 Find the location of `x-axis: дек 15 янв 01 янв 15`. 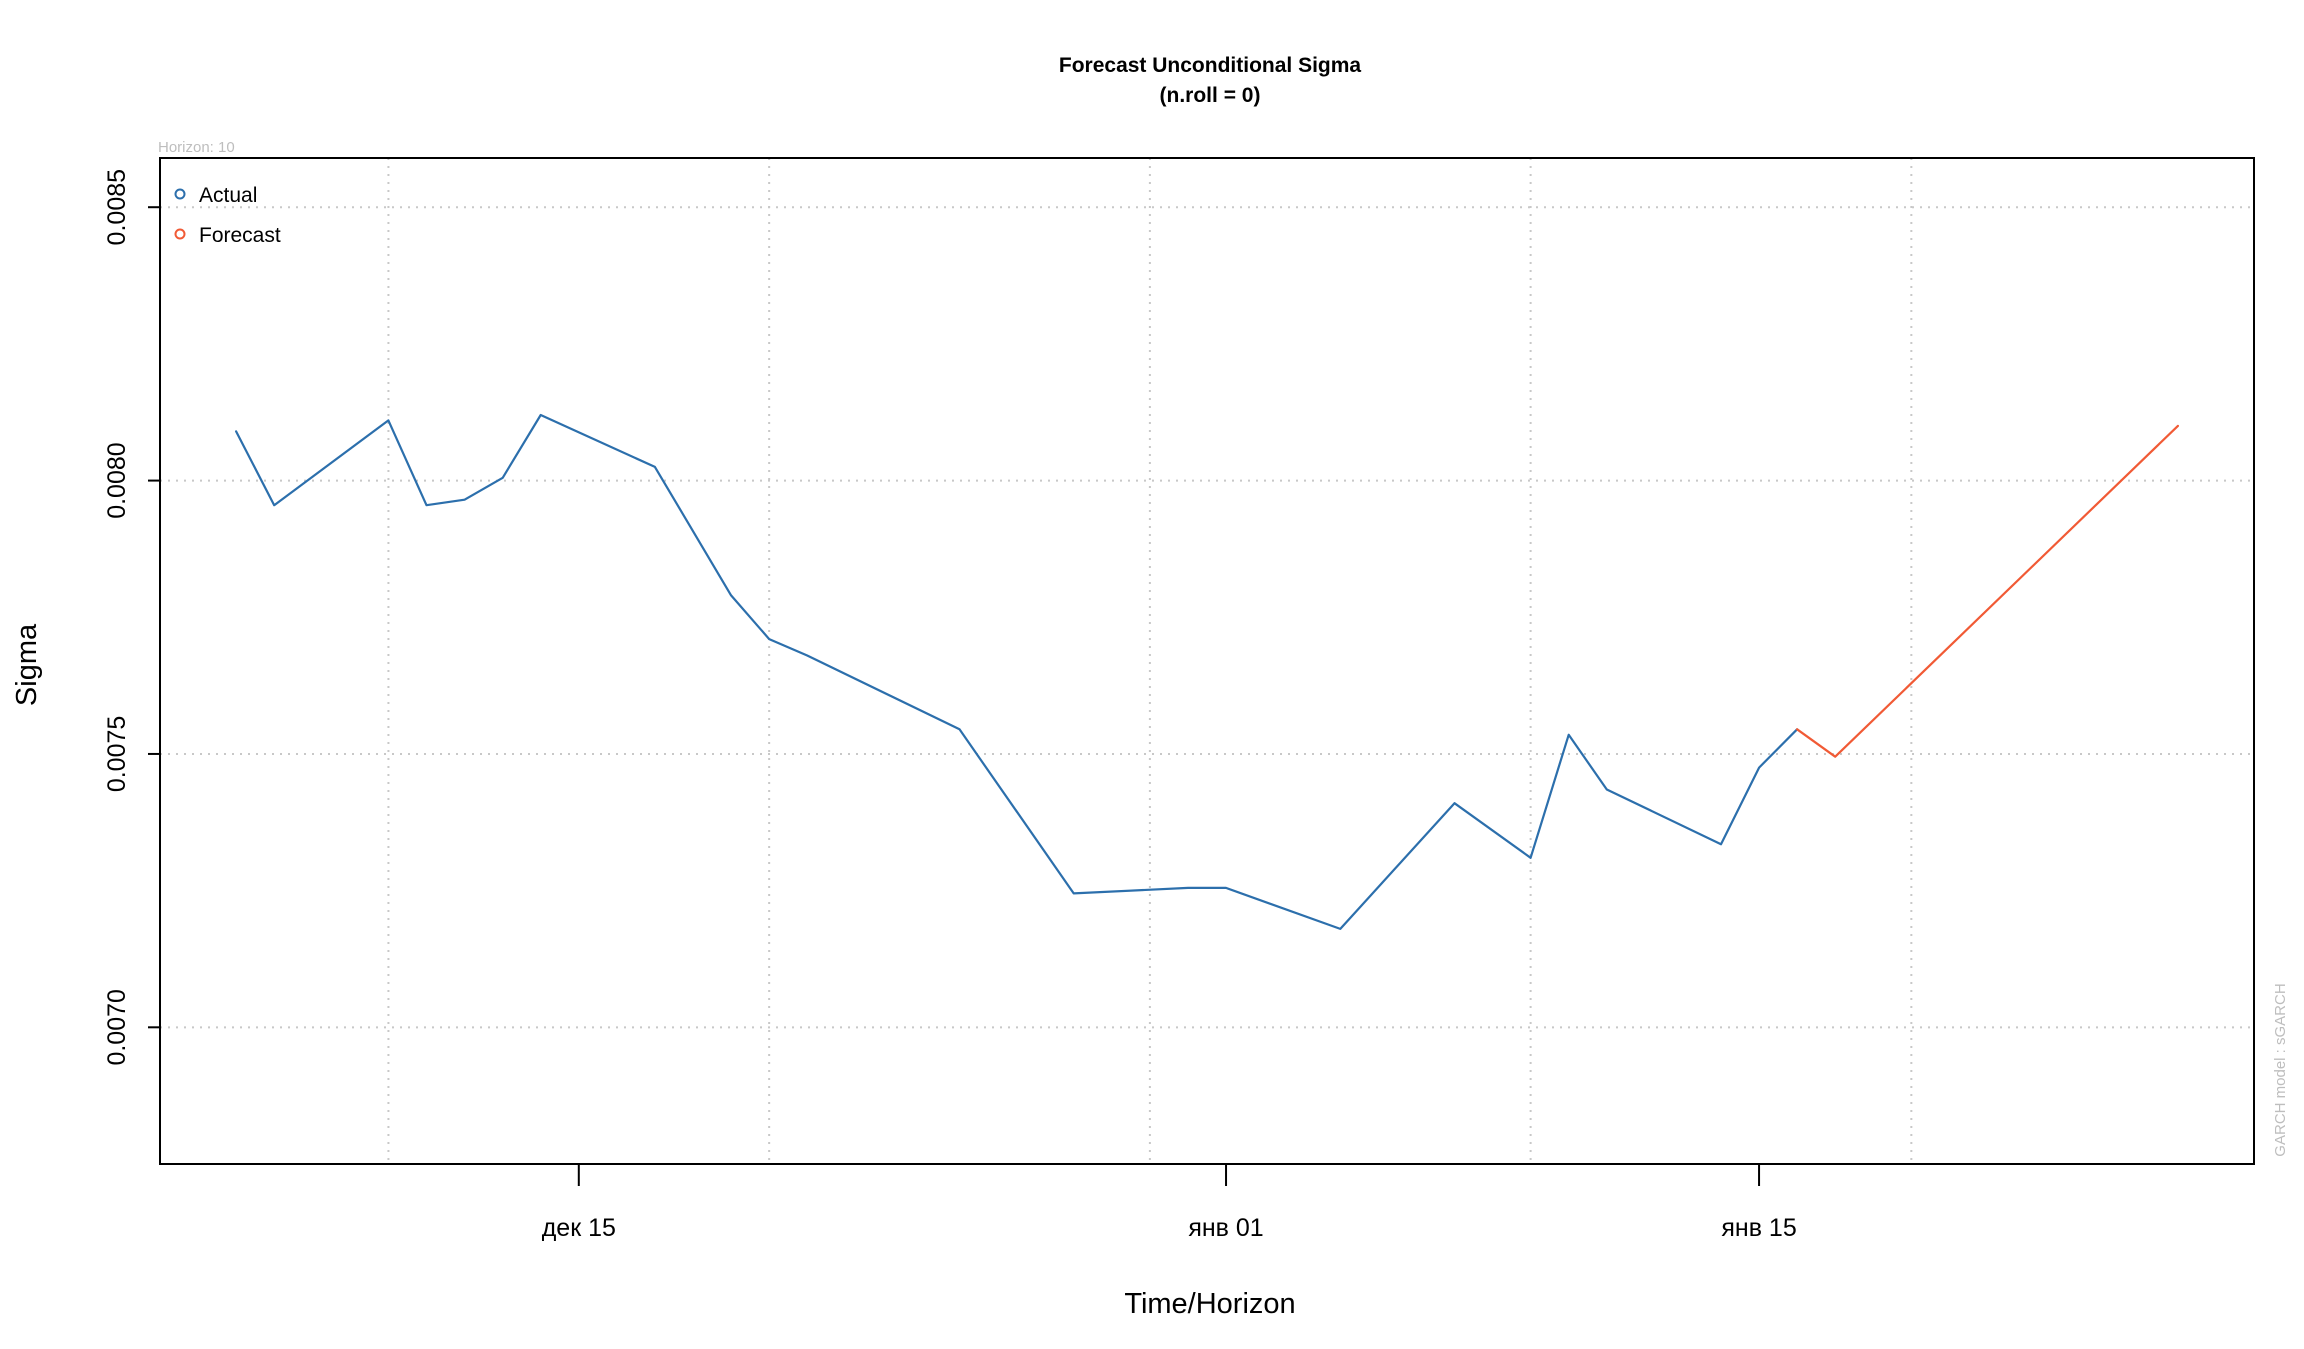

x-axis: дек 15 янв 01 янв 15 is located at coordinates (1169, 1203).